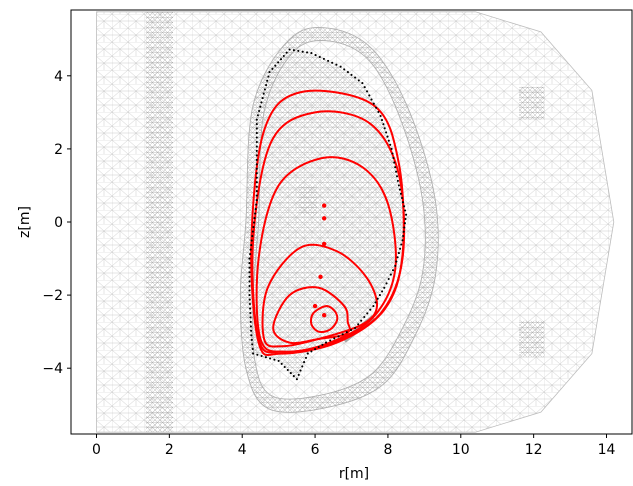 The height and width of the screenshot is (486, 633). Describe the element at coordinates (534, 450) in the screenshot. I see `x-tick-label: 12` at that location.